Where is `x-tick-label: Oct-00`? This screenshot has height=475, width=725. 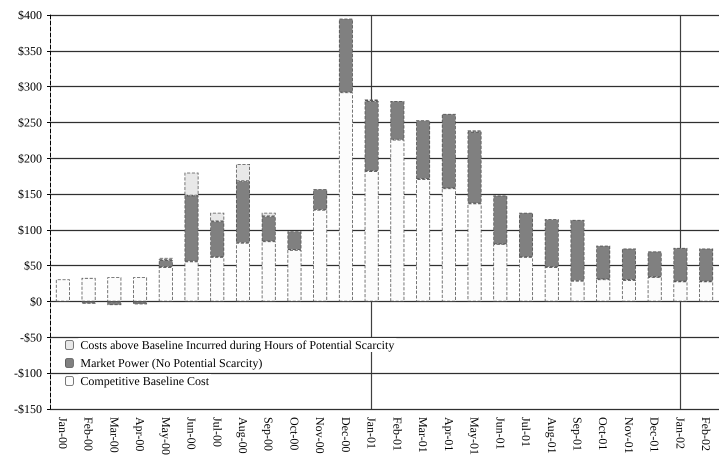 x-tick-label: Oct-00 is located at coordinates (294, 433).